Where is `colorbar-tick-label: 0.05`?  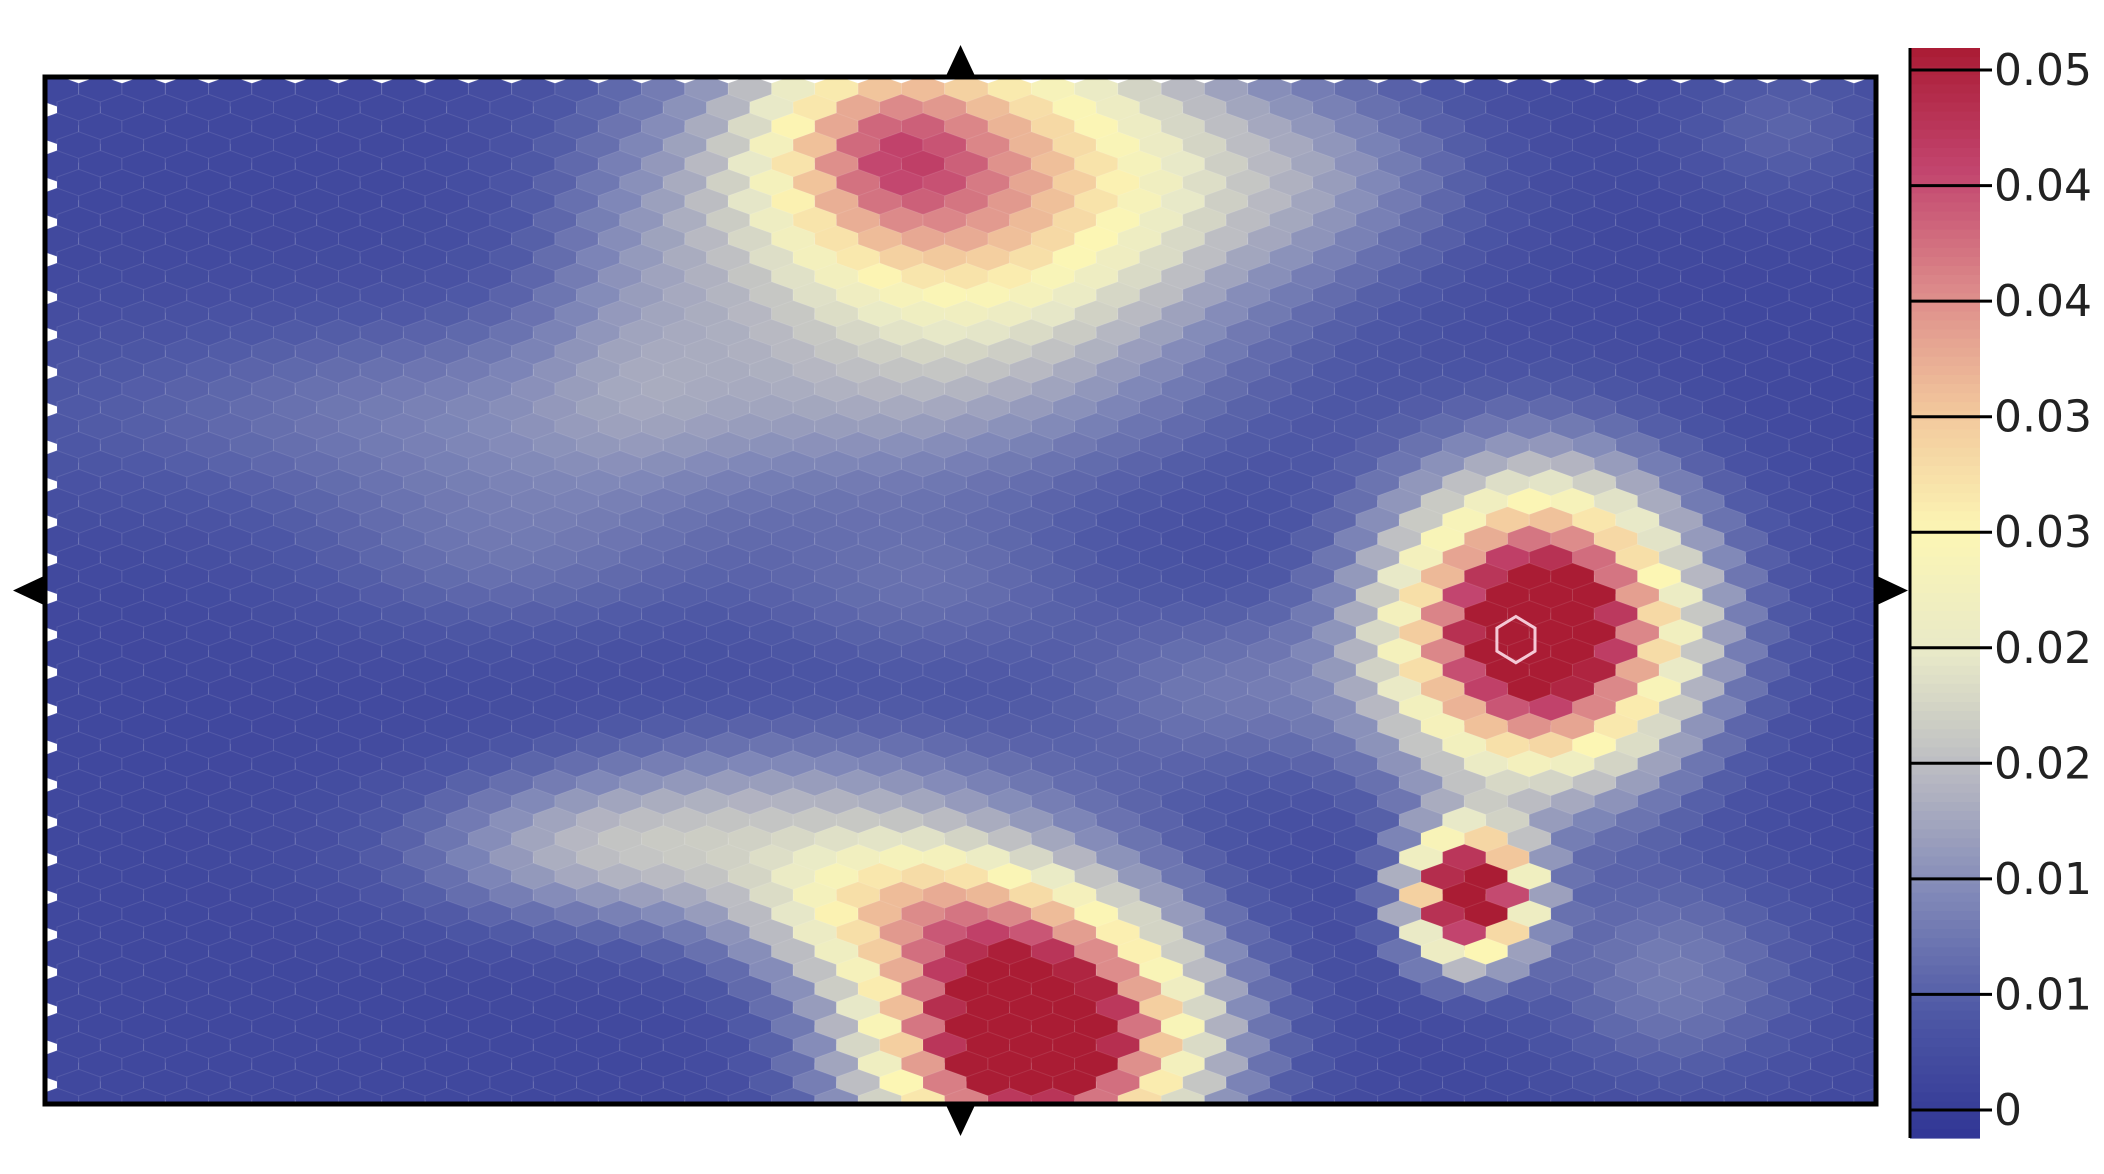
colorbar-tick-label: 0.05 is located at coordinates (2043, 70).